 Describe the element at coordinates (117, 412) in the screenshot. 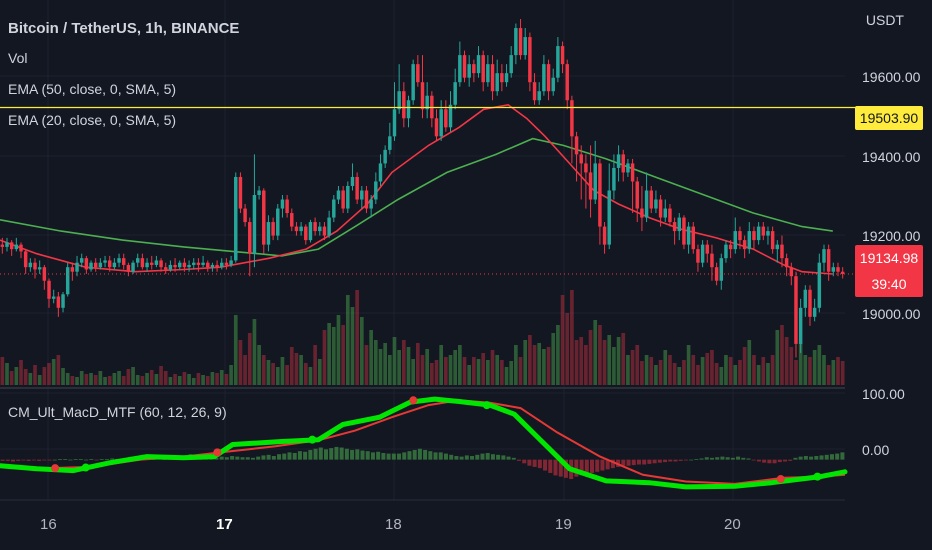

I see `legend-macd: CM_Ult_MacD_MTF (60, 12, 26, 9)` at that location.